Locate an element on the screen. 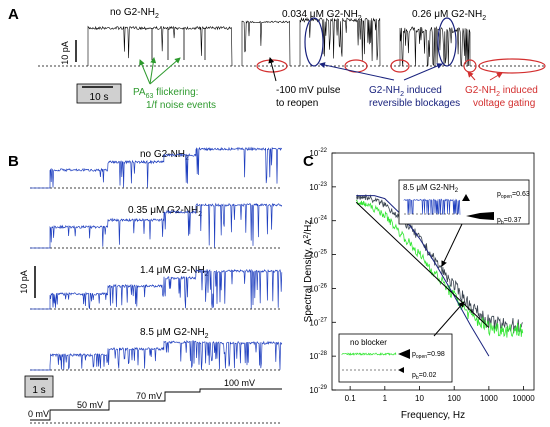 The image size is (550, 427). y-tick-label-6: 10-28 is located at coordinates (318, 356).